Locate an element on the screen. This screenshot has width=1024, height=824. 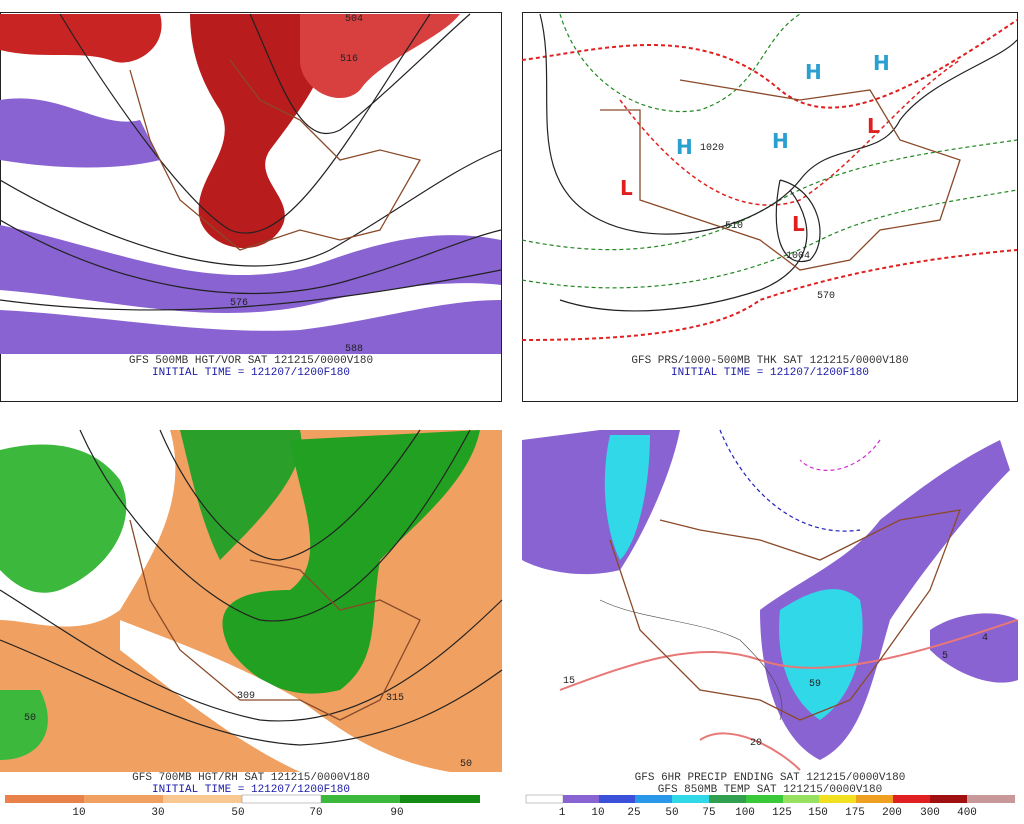
contour-label: 576 is located at coordinates (239, 303).